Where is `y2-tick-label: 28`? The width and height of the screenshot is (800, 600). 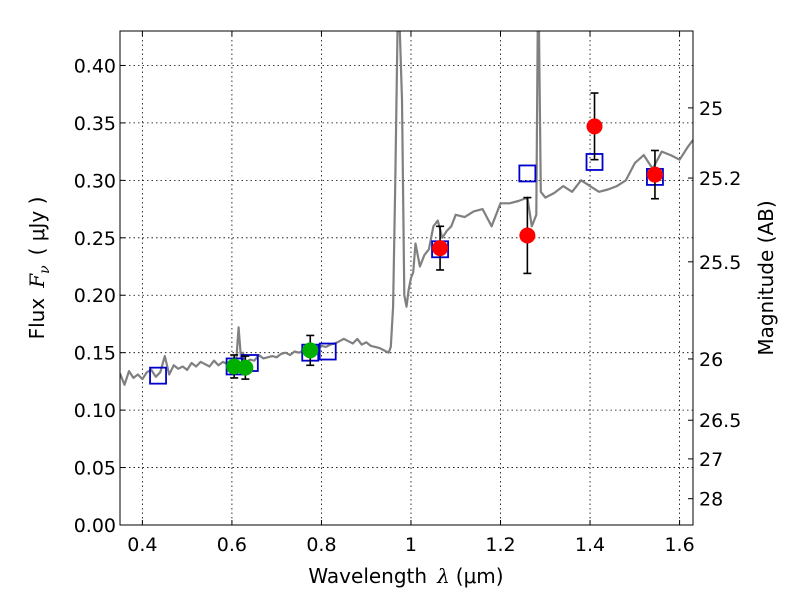
y2-tick-label: 28 is located at coordinates (711, 500).